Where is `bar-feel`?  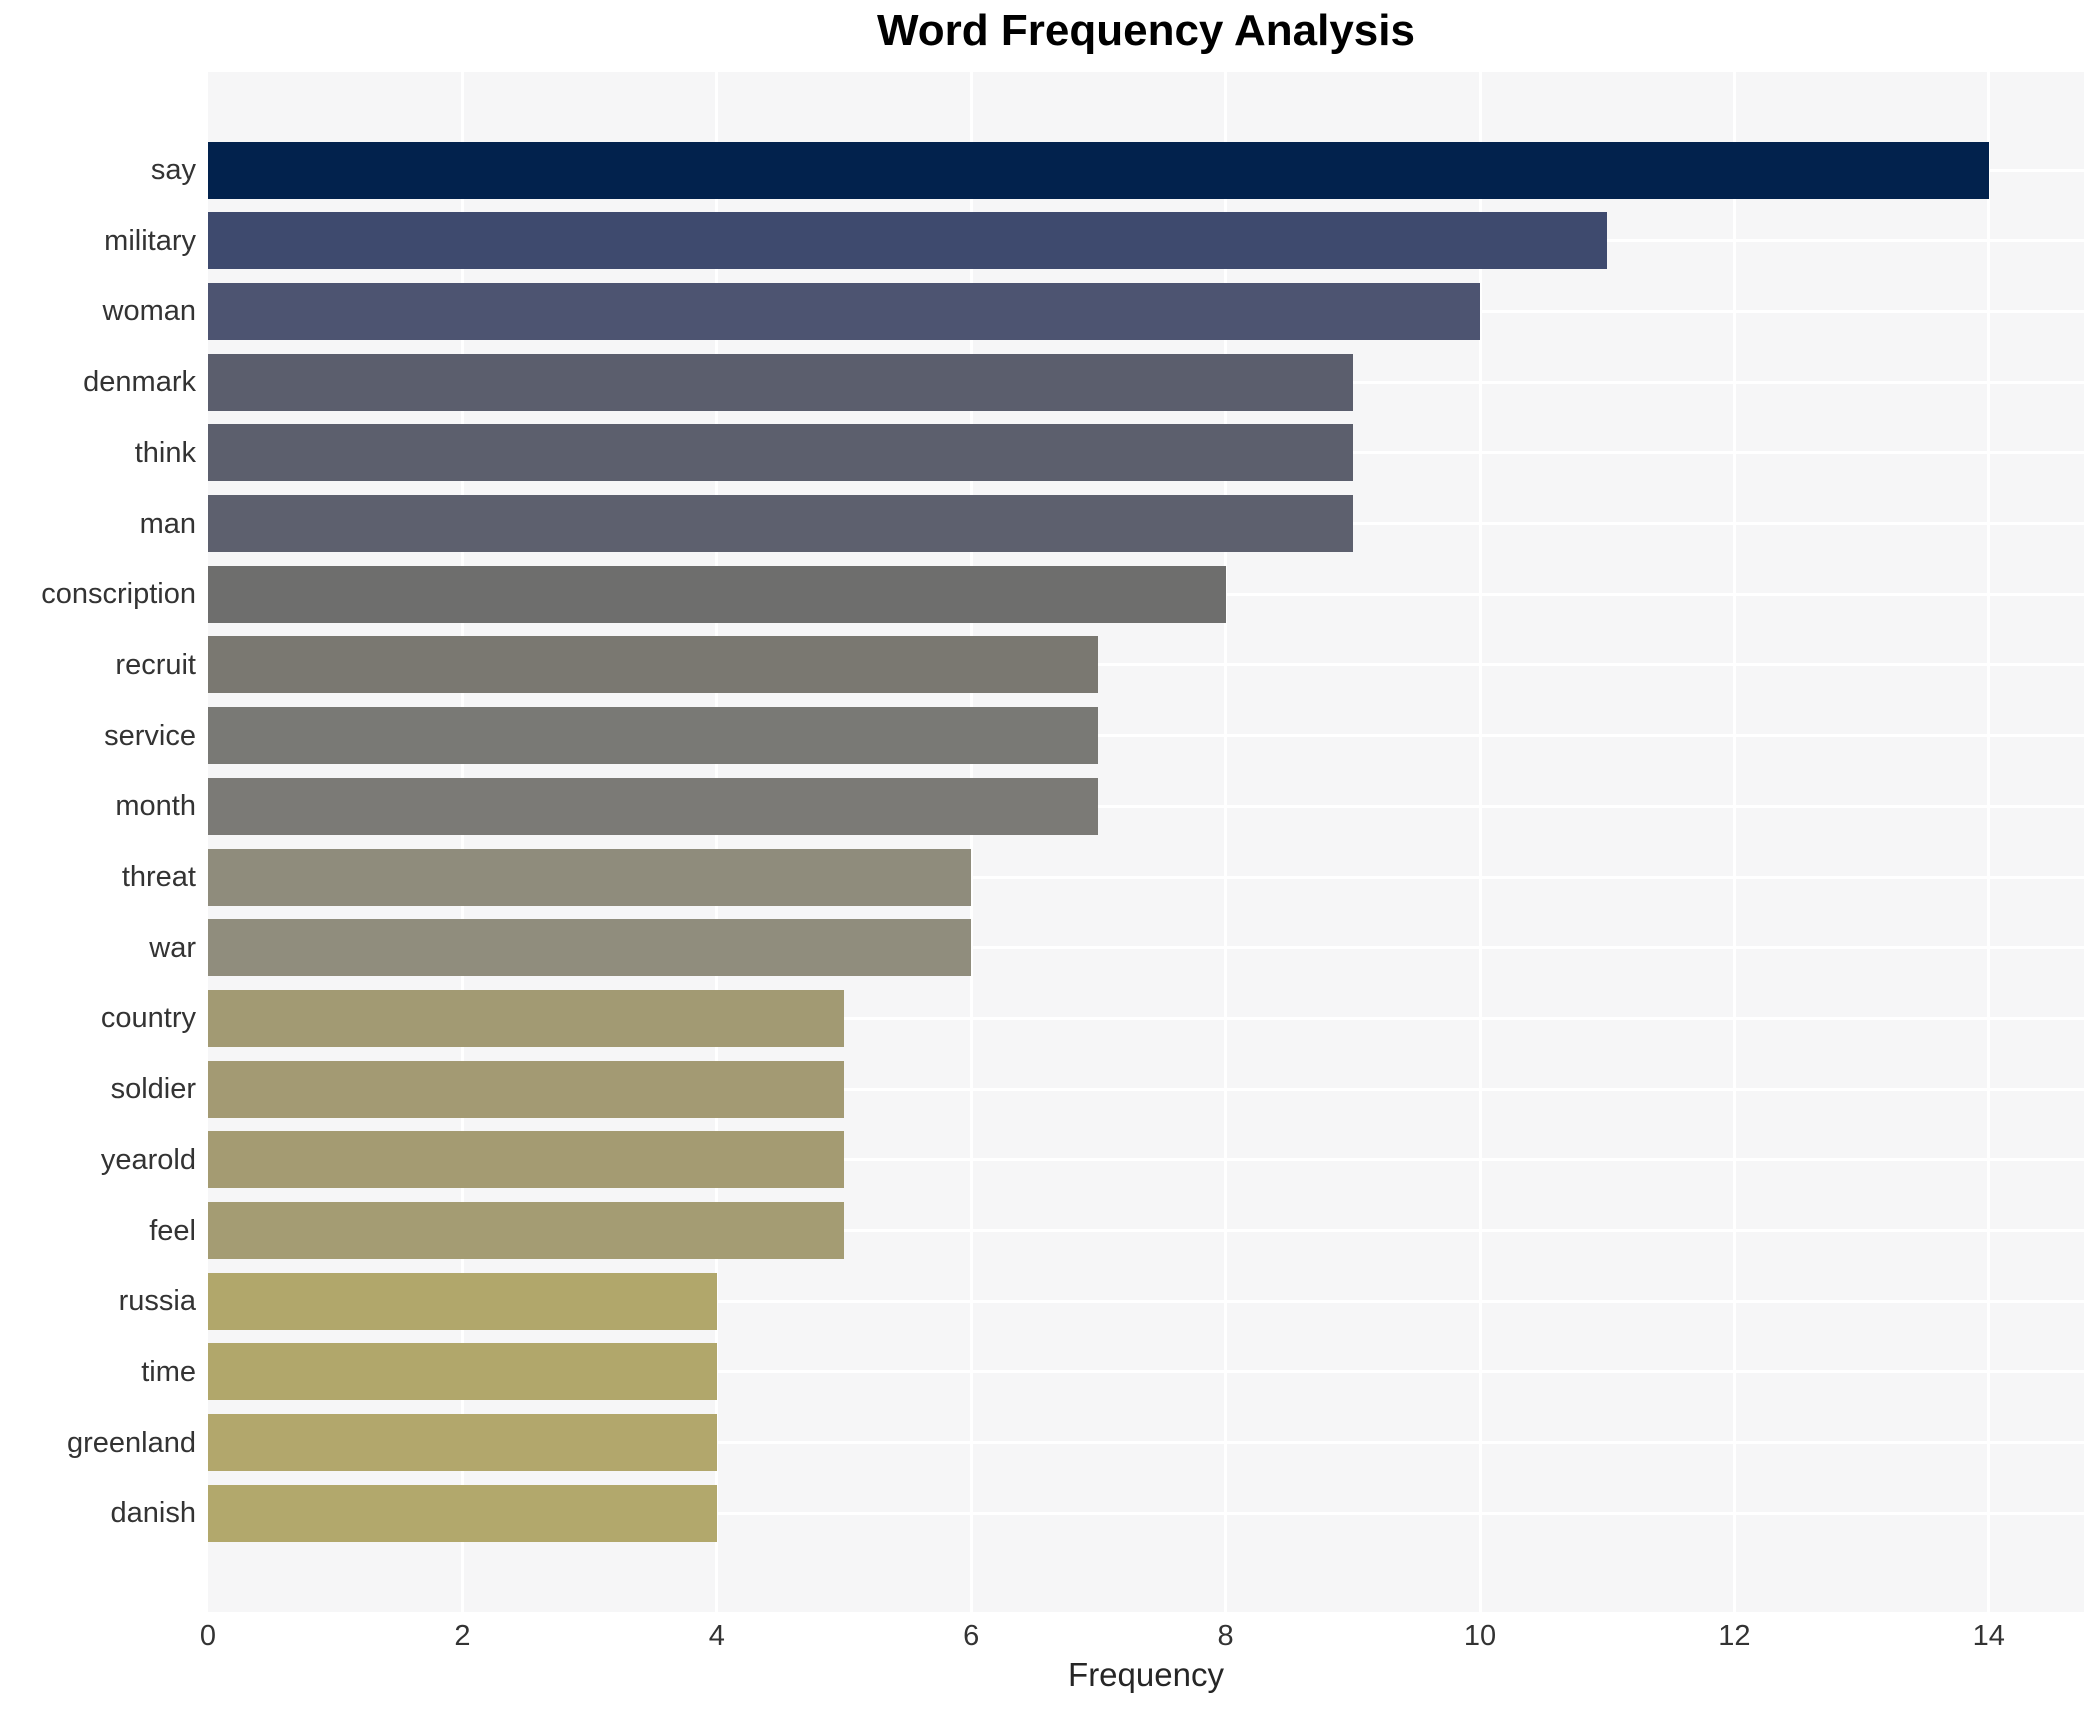 bar-feel is located at coordinates (526, 1230).